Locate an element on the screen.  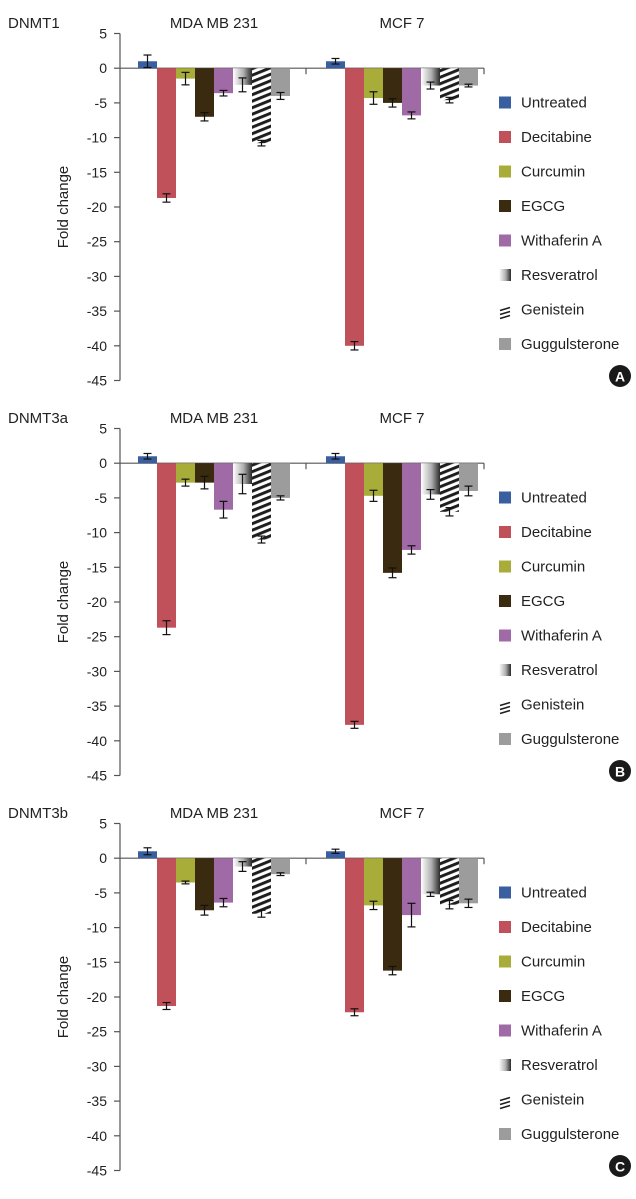
panel-title: DNMT3a is located at coordinates (38, 418).